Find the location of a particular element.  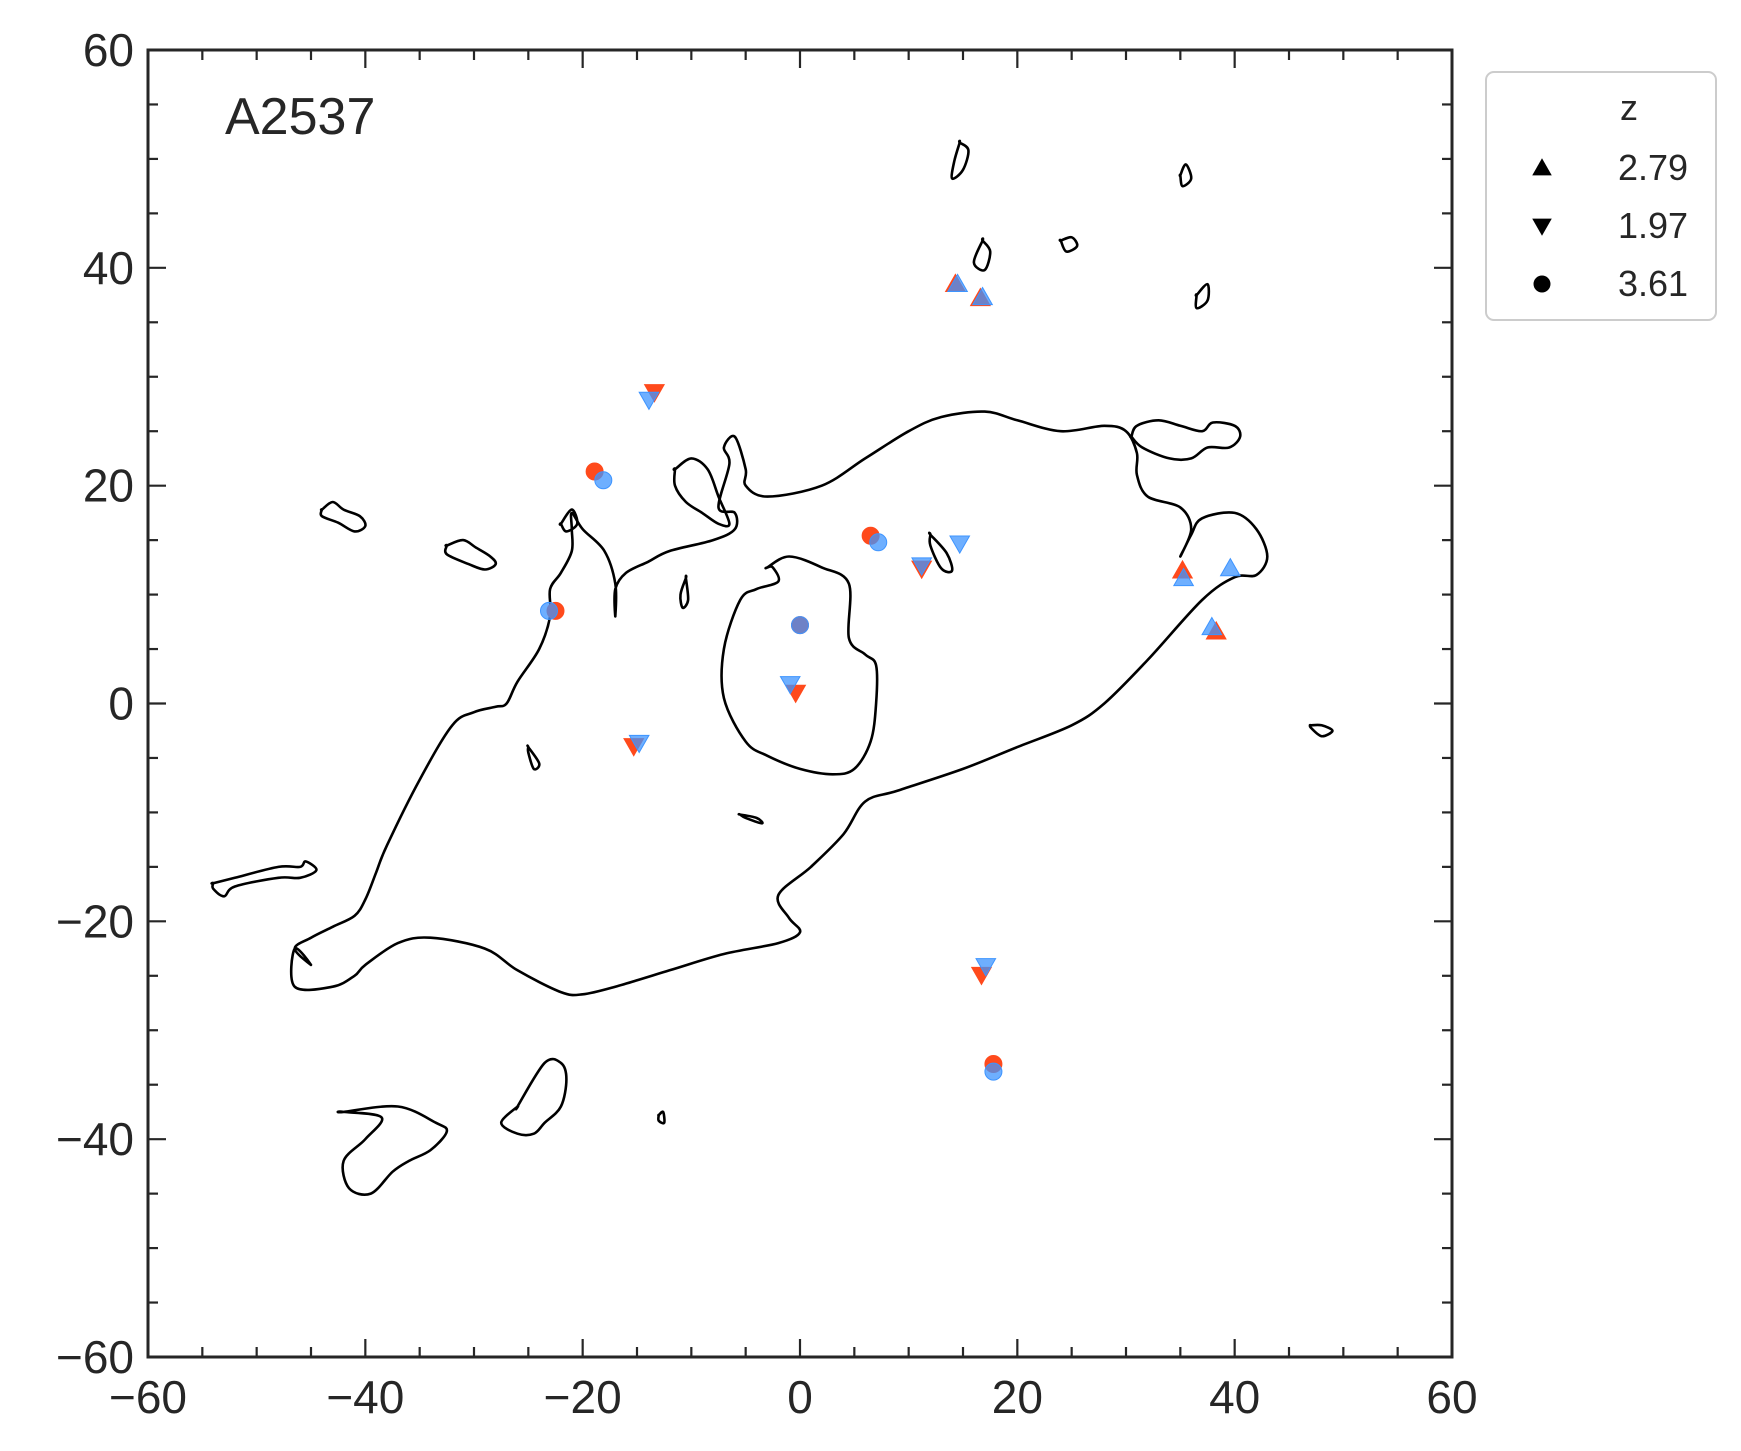

y-tick-label: 40 is located at coordinates (108, 268).